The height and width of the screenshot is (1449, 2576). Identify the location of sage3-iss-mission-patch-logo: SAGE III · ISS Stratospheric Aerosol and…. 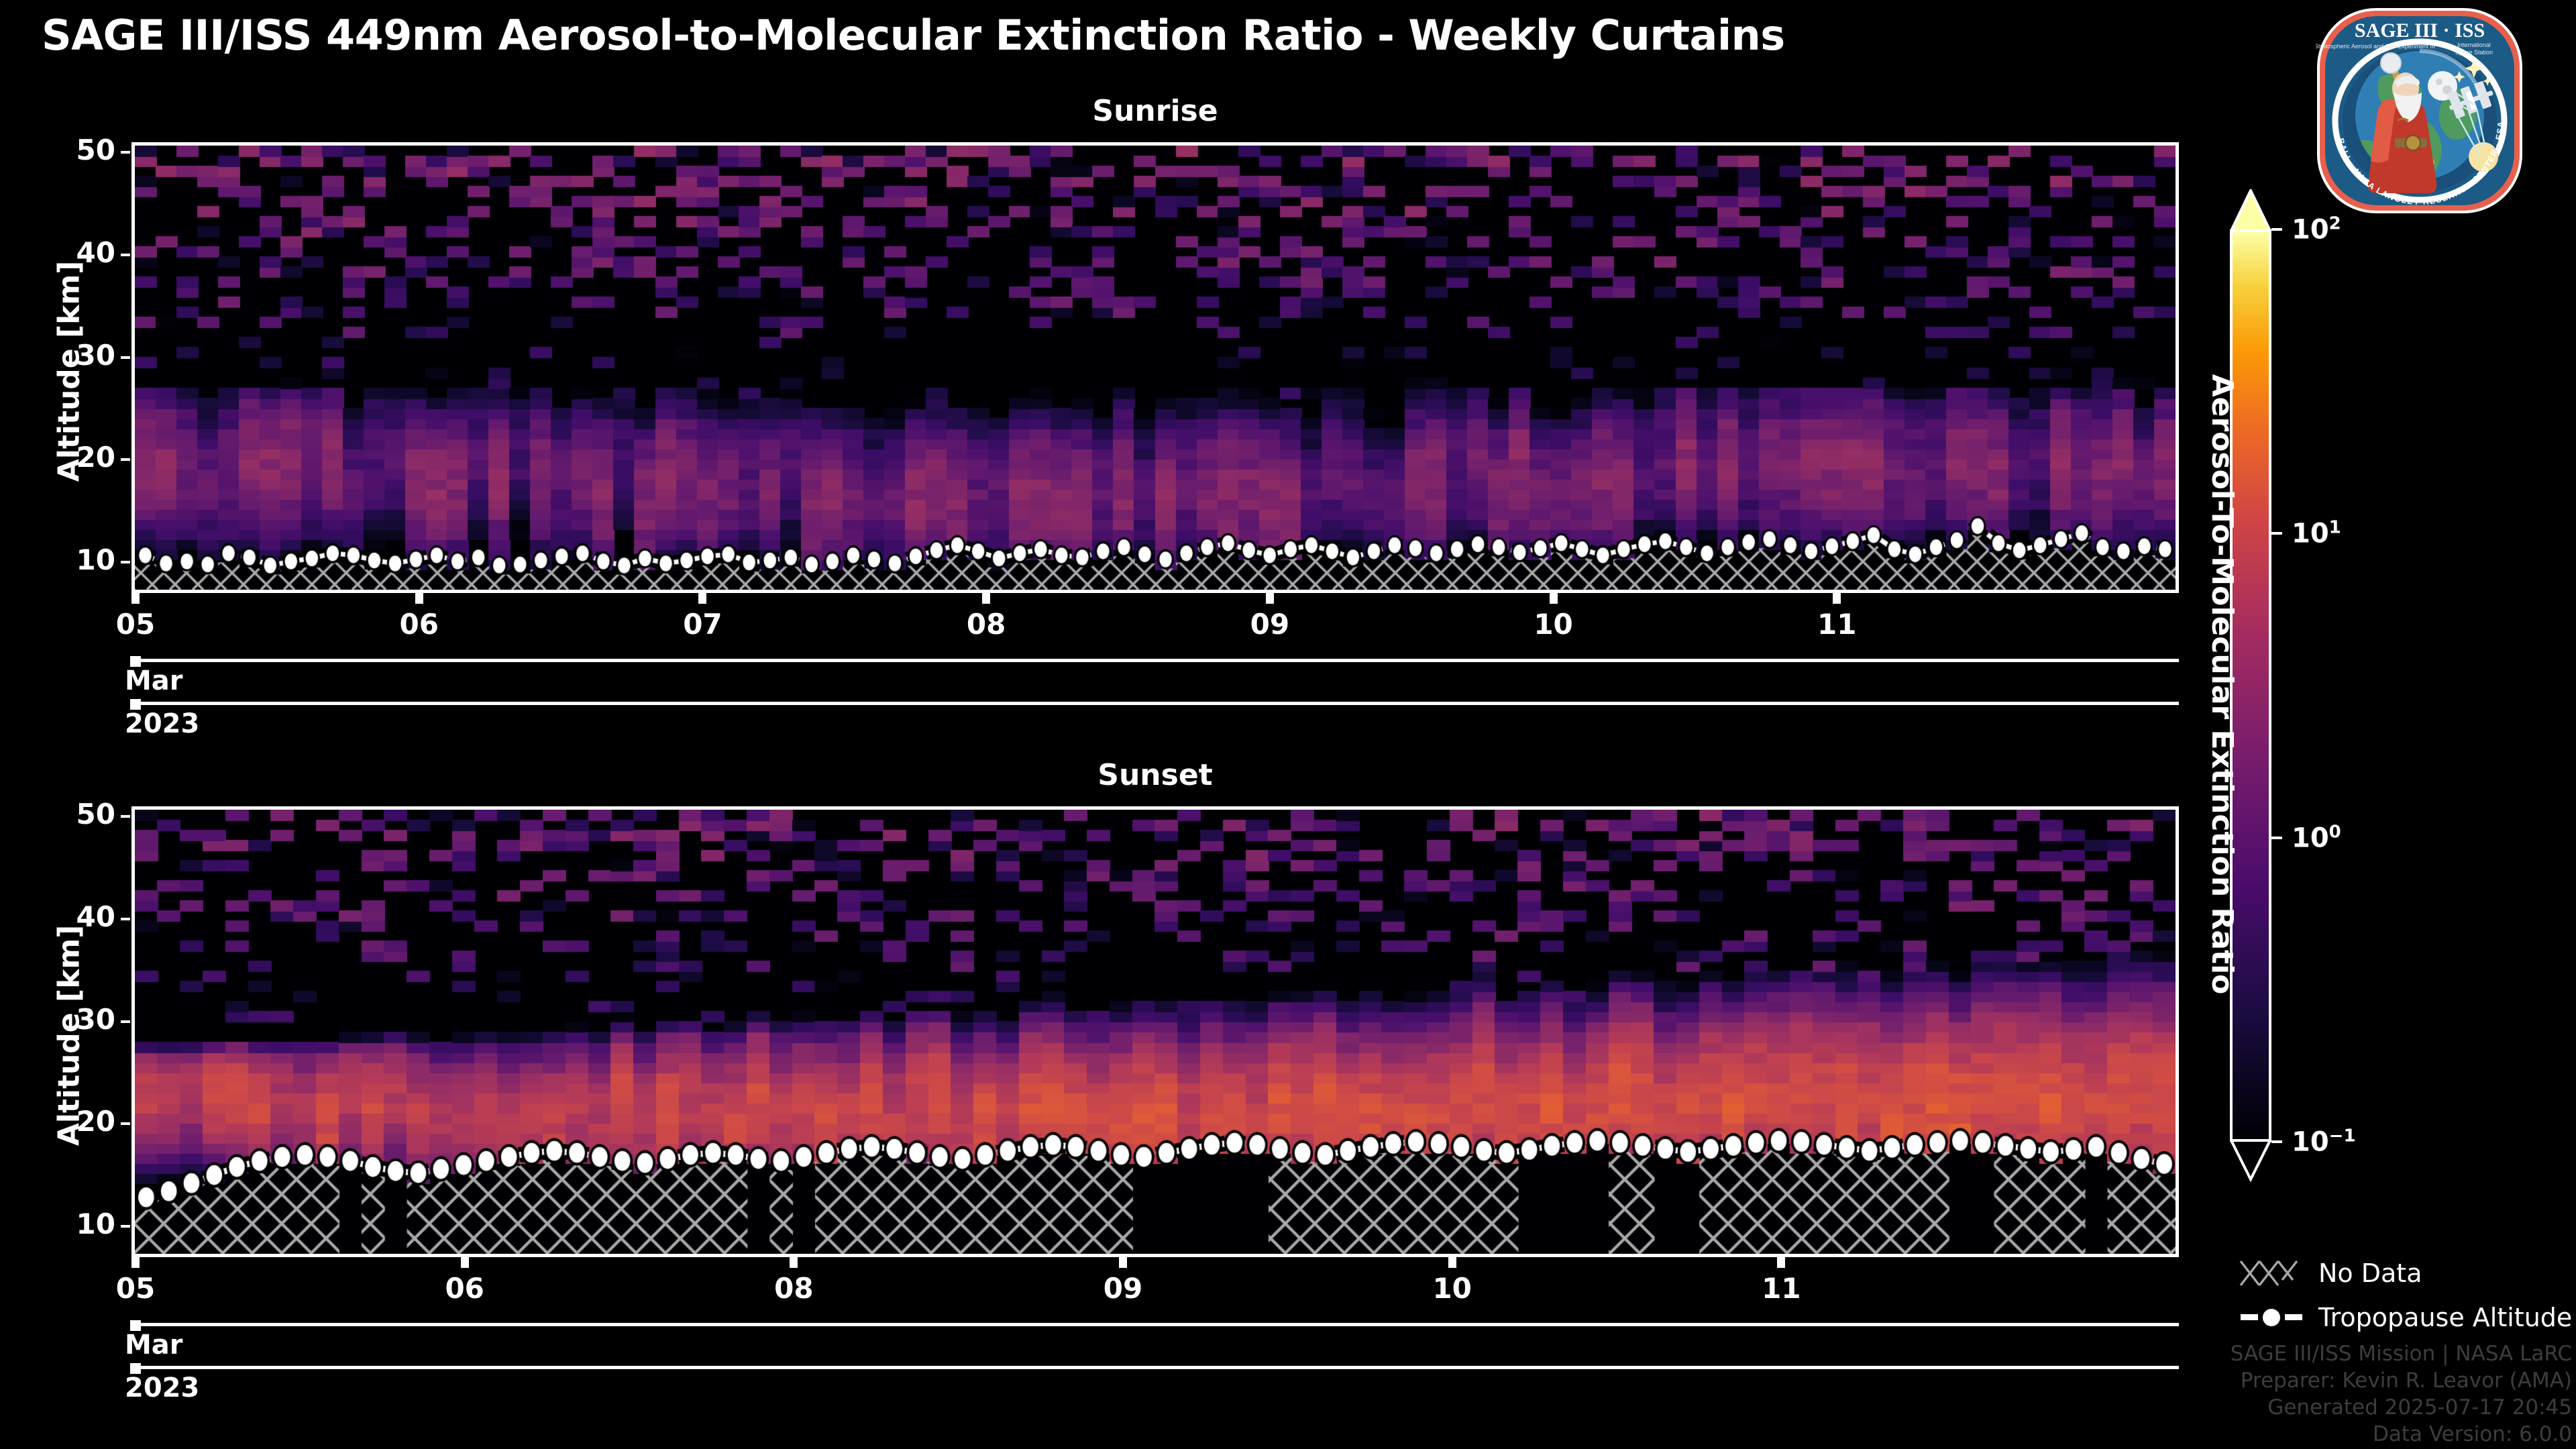
(2418, 107).